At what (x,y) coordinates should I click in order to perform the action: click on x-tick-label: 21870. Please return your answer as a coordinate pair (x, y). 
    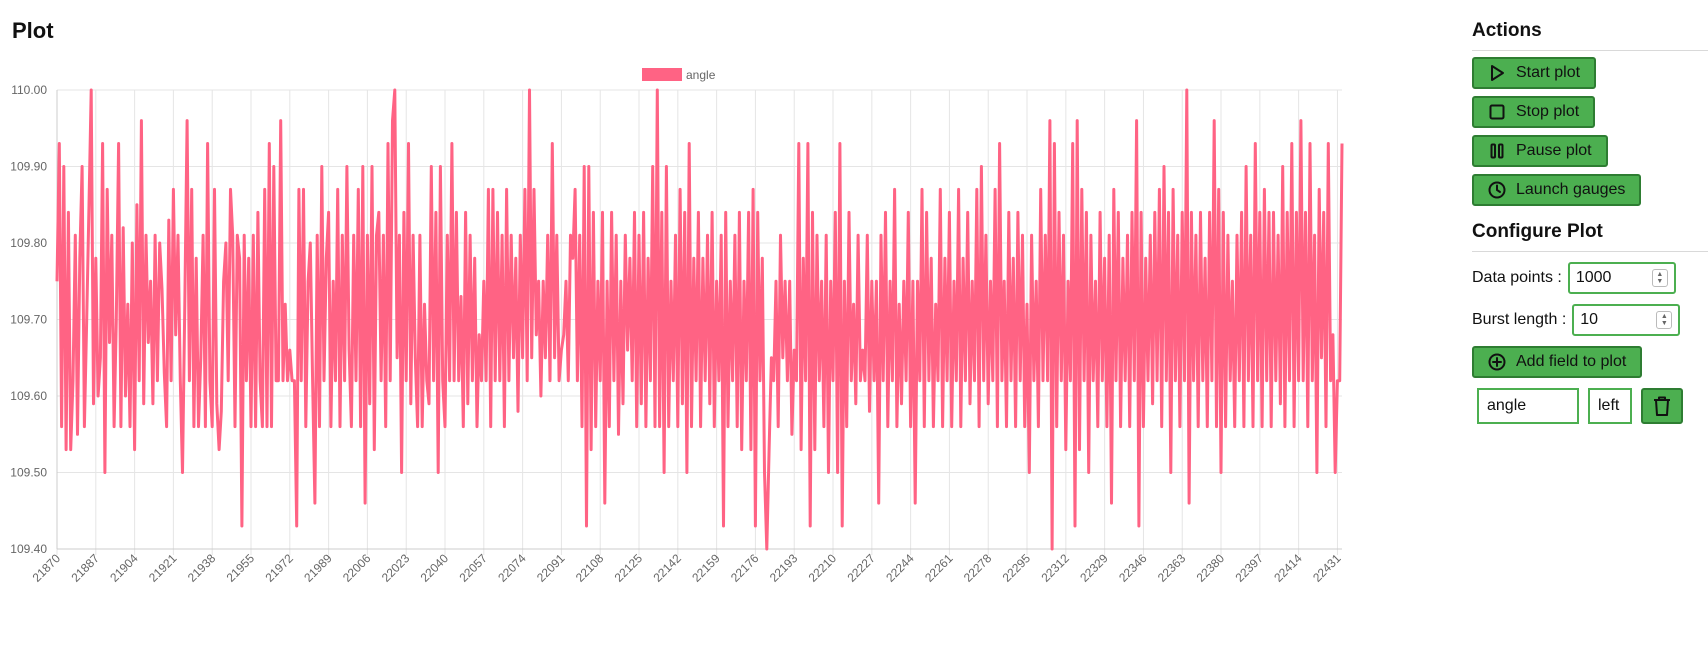
    Looking at the image, I should click on (47, 568).